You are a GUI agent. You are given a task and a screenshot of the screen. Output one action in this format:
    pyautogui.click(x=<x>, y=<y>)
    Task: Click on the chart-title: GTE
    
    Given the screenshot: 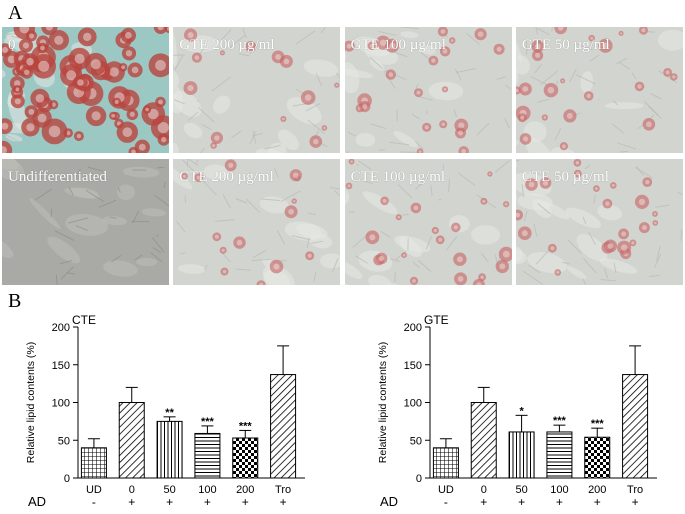 What is the action you would take?
    pyautogui.click(x=436, y=320)
    